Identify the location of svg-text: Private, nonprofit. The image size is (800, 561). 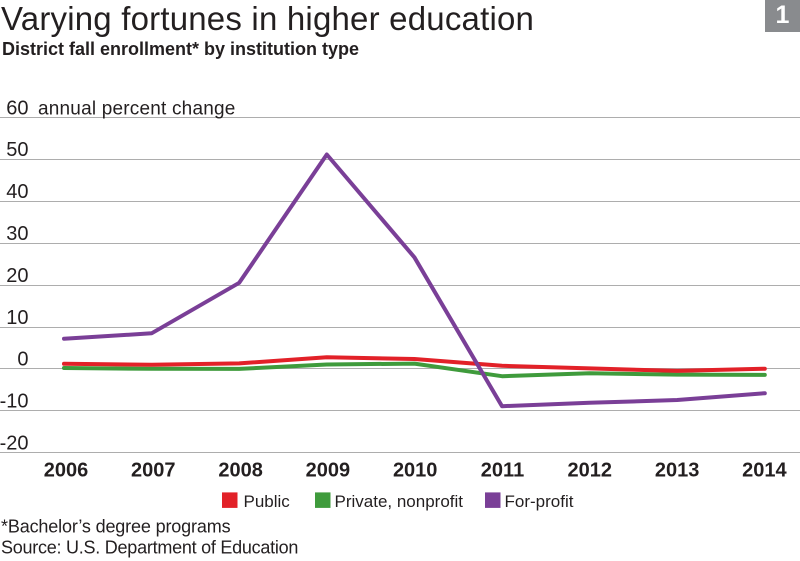
(399, 501).